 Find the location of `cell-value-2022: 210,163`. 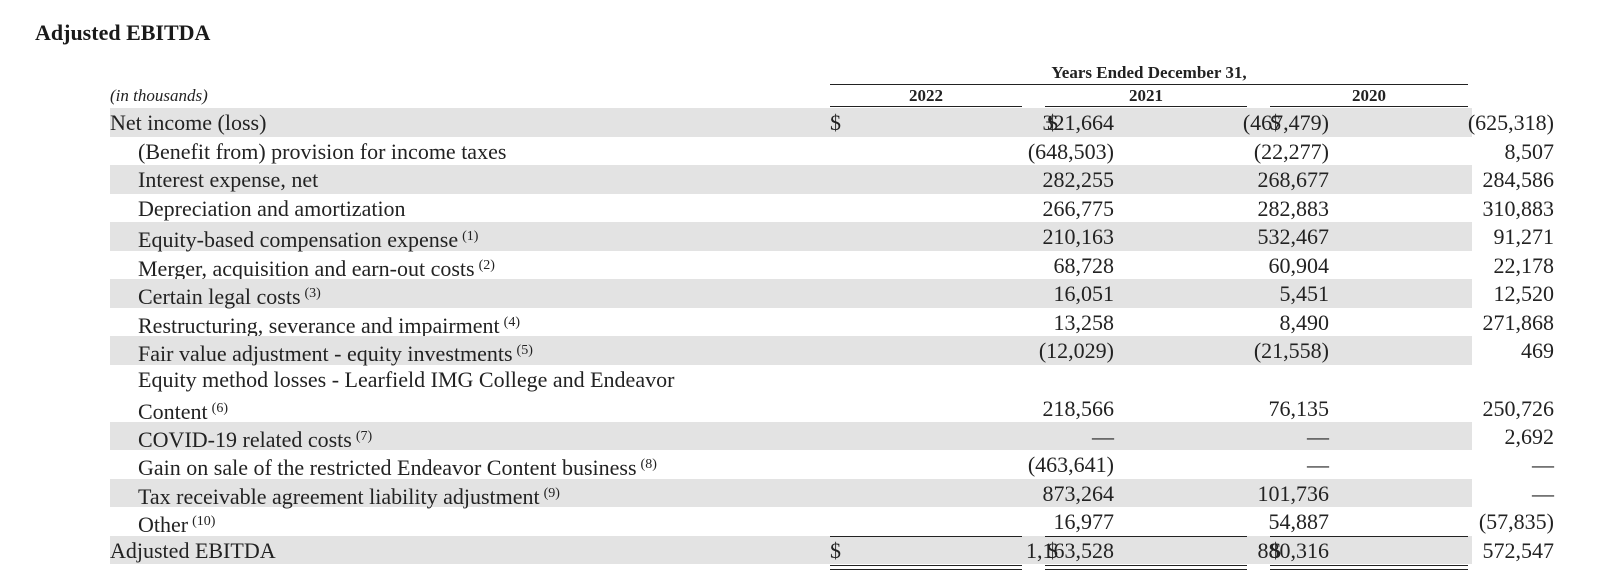

cell-value-2022: 210,163 is located at coordinates (1078, 236).